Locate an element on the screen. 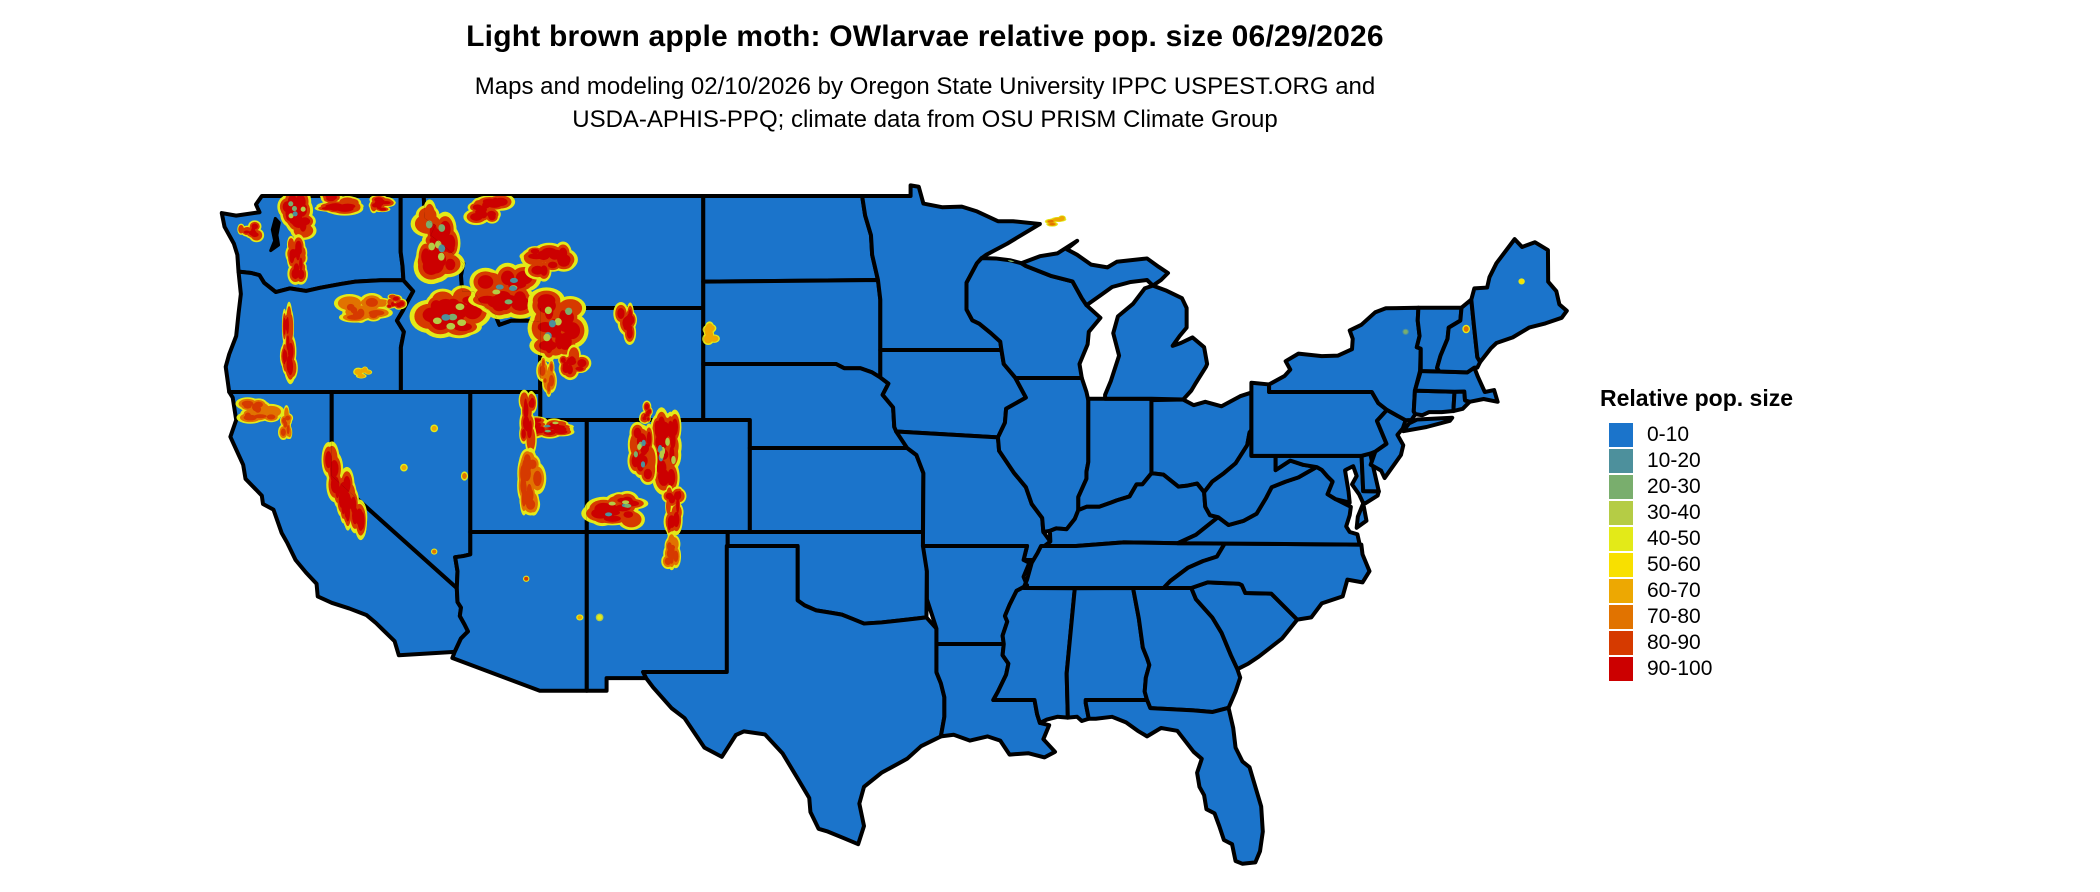  hotspot-co-gore-sawatch is located at coordinates (642, 453).